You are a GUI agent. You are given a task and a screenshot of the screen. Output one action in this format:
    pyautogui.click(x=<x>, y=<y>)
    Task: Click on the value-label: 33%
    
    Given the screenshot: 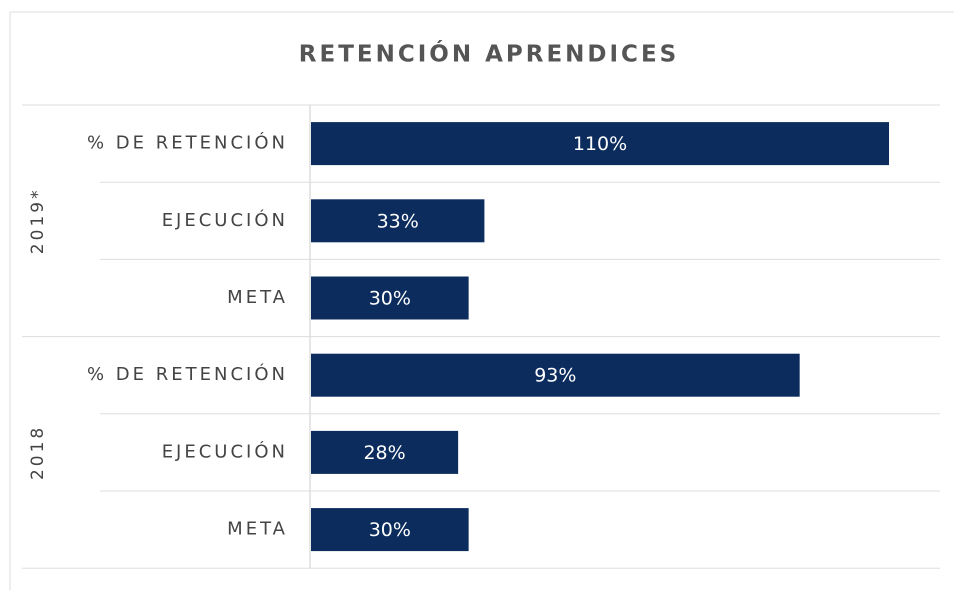 What is the action you would take?
    pyautogui.click(x=398, y=221)
    